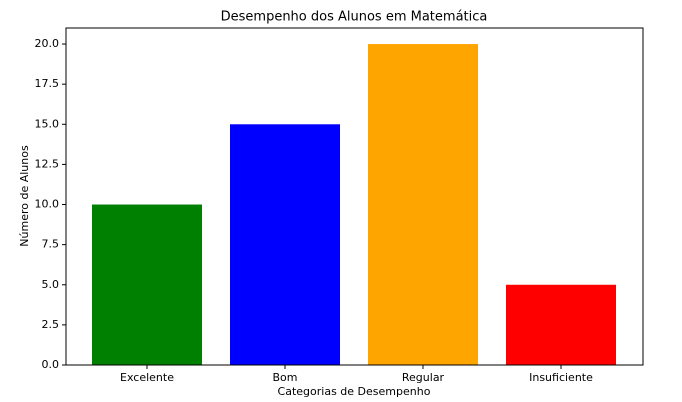 This screenshot has height=402, width=682. Describe the element at coordinates (561, 377) in the screenshot. I see `x-tick-label: Insuficiente` at that location.